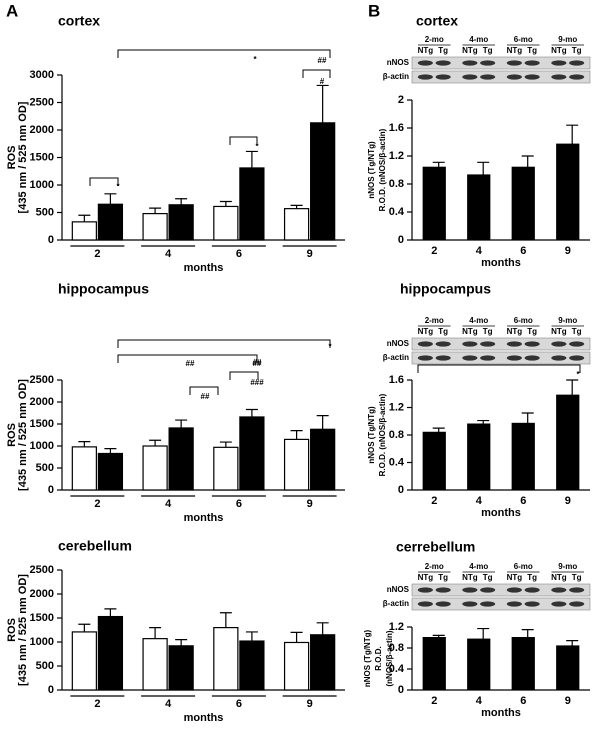 This screenshot has height=739, width=600. What do you see at coordinates (523, 320) in the screenshot?
I see `blot-group-label: 6-mo` at bounding box center [523, 320].